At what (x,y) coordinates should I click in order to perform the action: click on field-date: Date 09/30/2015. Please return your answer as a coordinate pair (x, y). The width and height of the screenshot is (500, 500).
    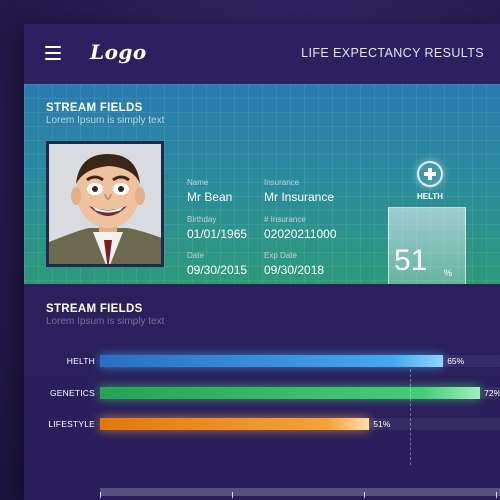
    Looking at the image, I should click on (232, 264).